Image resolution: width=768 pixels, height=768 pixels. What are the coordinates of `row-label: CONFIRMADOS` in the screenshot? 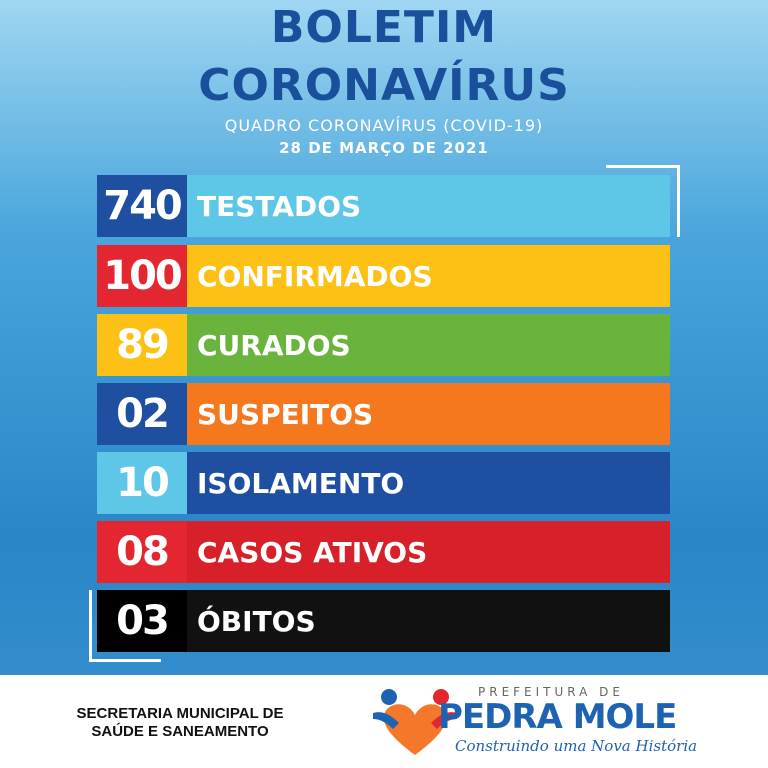 It's located at (428, 276).